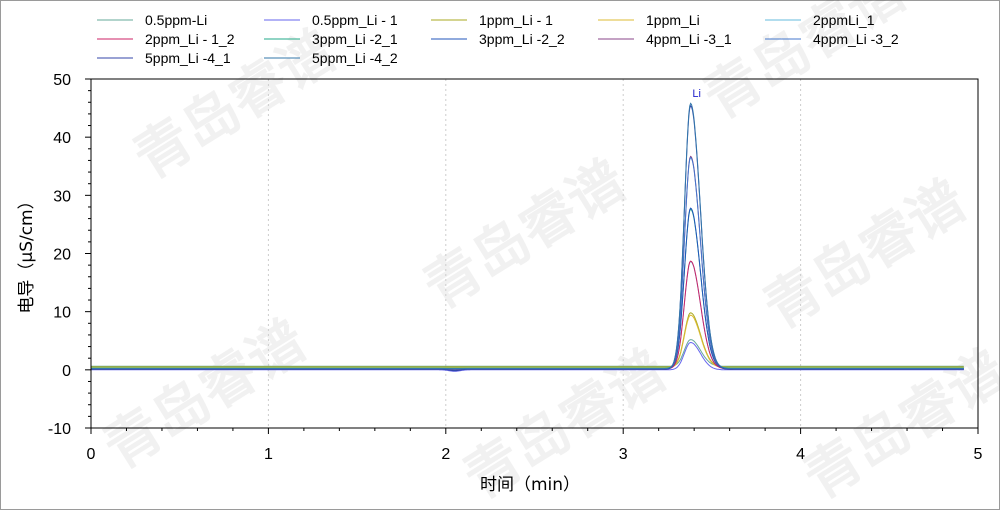  Describe the element at coordinates (673, 20) in the screenshot. I see `legend-entry: 1ppm_Li` at that location.